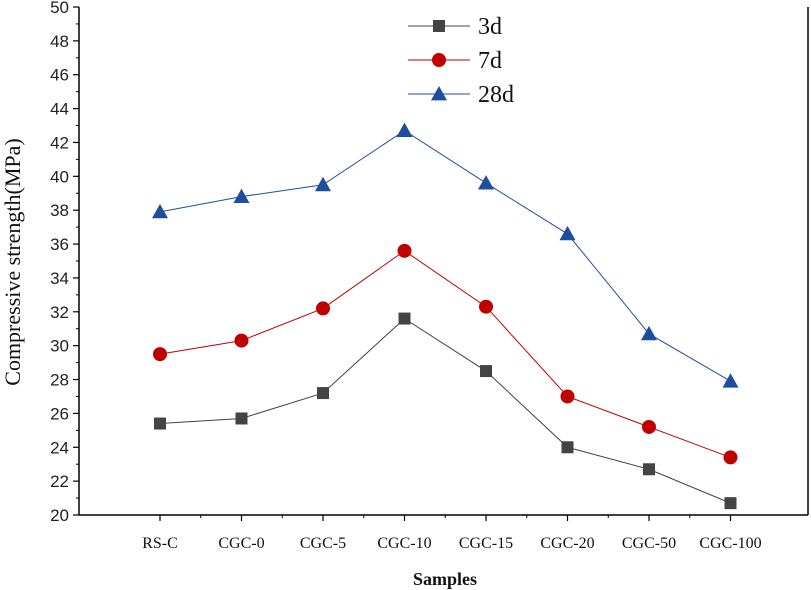 Image resolution: width=811 pixels, height=590 pixels. What do you see at coordinates (59, 481) in the screenshot?
I see `y-tick-label: 22` at bounding box center [59, 481].